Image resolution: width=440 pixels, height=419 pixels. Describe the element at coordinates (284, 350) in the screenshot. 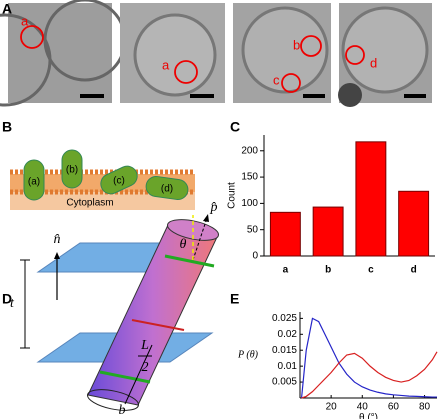

I see `y-tick-label: 0.015` at that location.